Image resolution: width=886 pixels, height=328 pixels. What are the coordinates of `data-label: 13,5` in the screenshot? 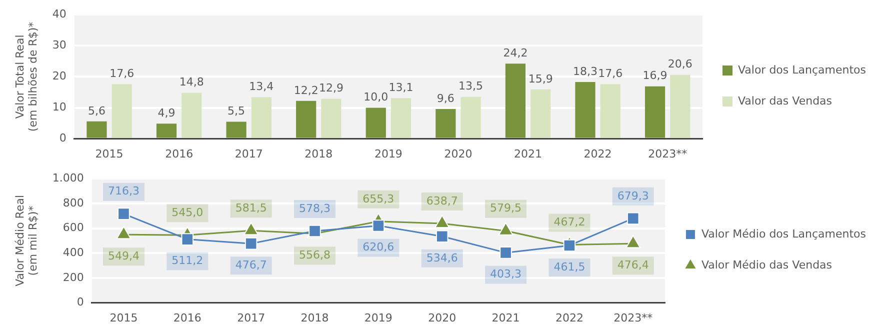 It's located at (471, 86).